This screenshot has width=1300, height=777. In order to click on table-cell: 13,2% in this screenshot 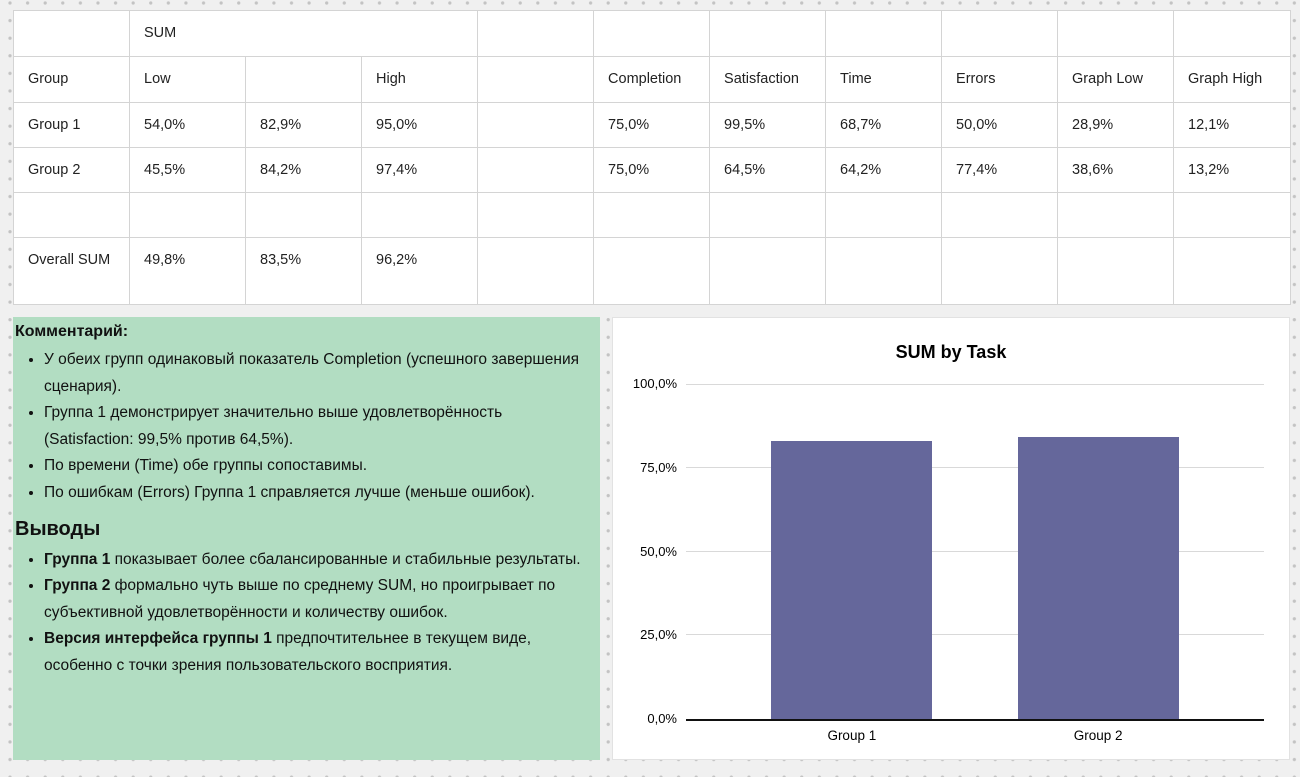, I will do `click(1232, 170)`.